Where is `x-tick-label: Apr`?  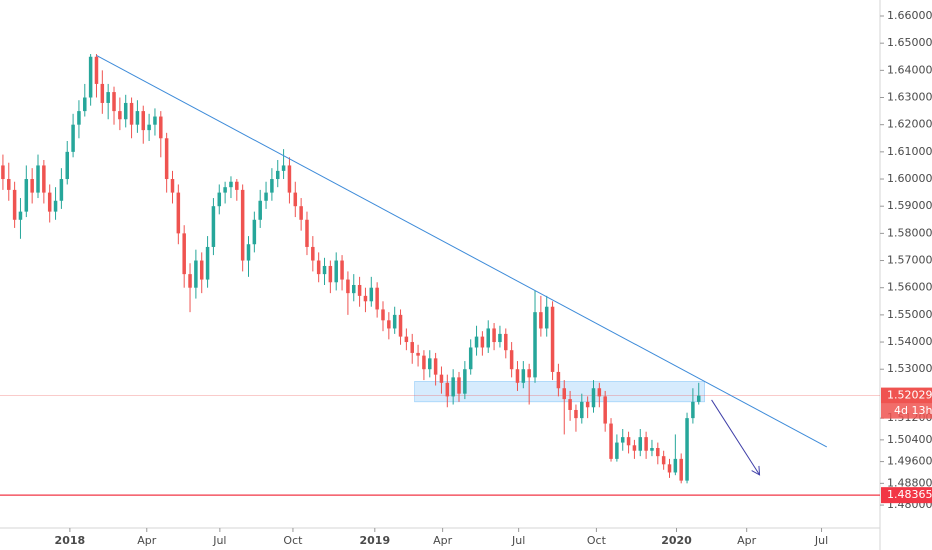
x-tick-label: Apr is located at coordinates (747, 540).